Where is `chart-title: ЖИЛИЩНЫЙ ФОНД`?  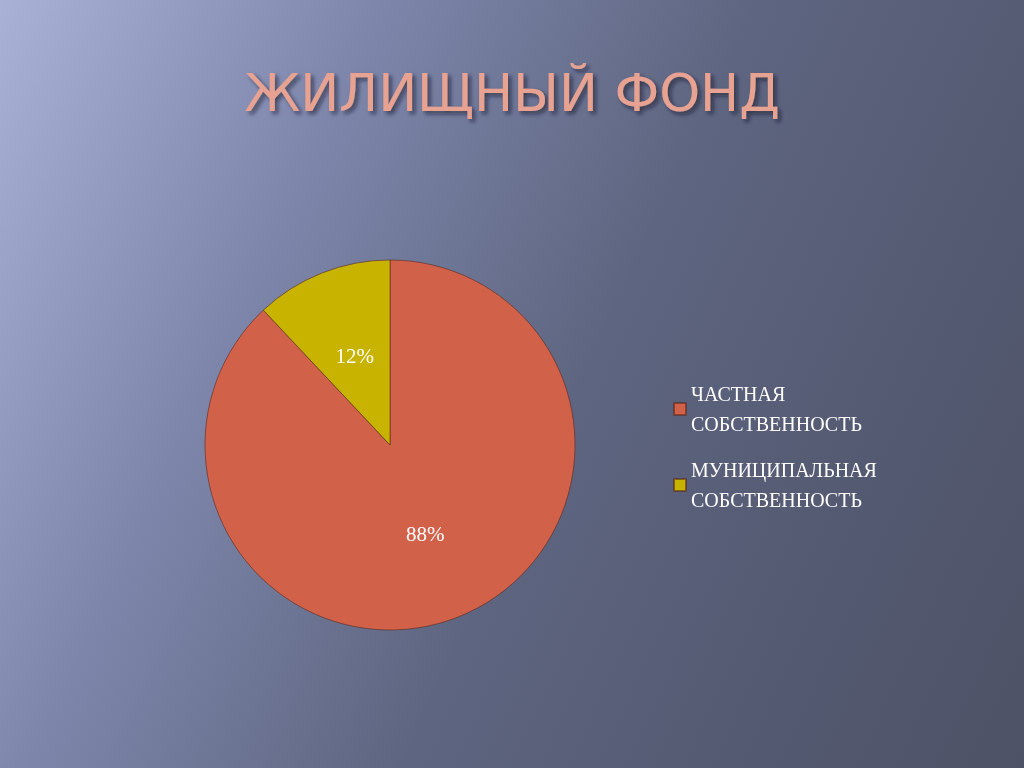 chart-title: ЖИЛИЩНЫЙ ФОНД is located at coordinates (512, 93).